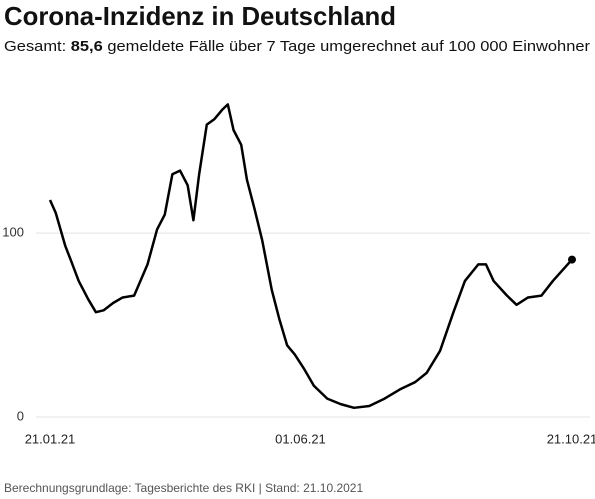  What do you see at coordinates (13, 232) in the screenshot?
I see `y-tick-label: 100` at bounding box center [13, 232].